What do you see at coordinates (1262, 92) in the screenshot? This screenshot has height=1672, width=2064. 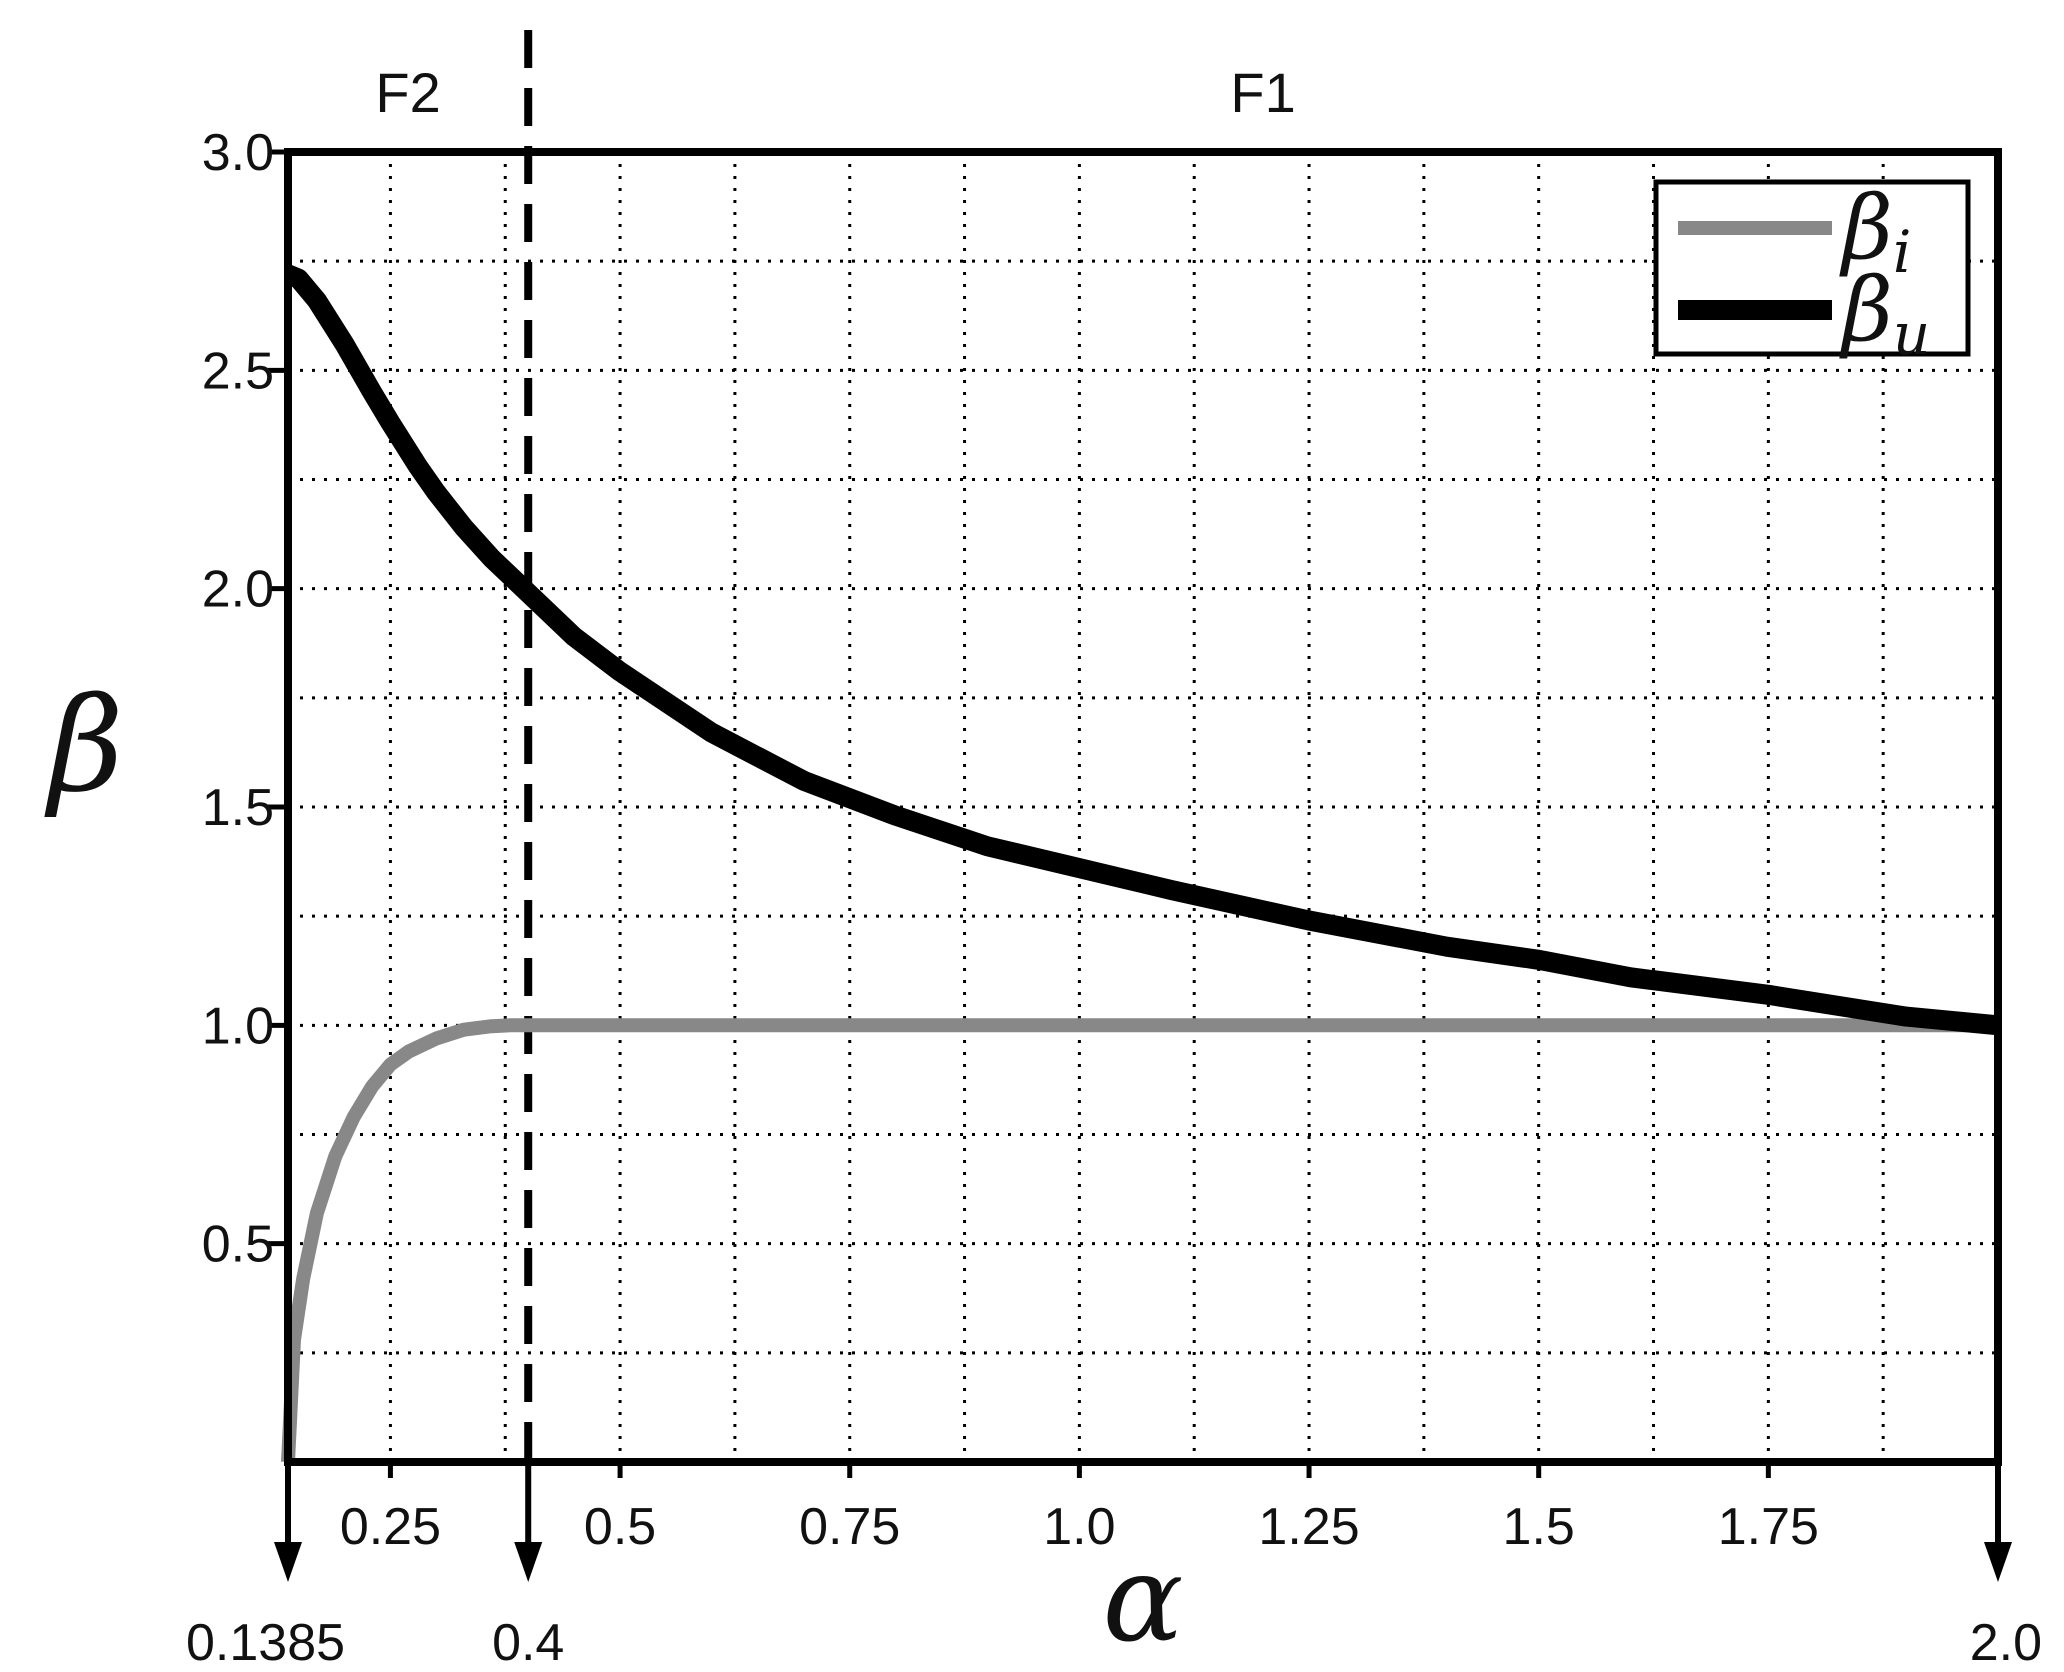 I see `region-label: F1` at bounding box center [1262, 92].